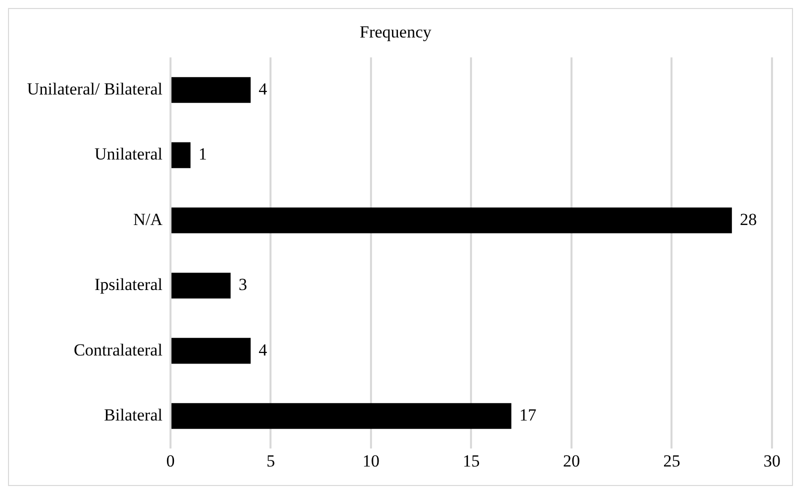 Image resolution: width=801 pixels, height=494 pixels. What do you see at coordinates (748, 219) in the screenshot?
I see `data-label: 28` at bounding box center [748, 219].